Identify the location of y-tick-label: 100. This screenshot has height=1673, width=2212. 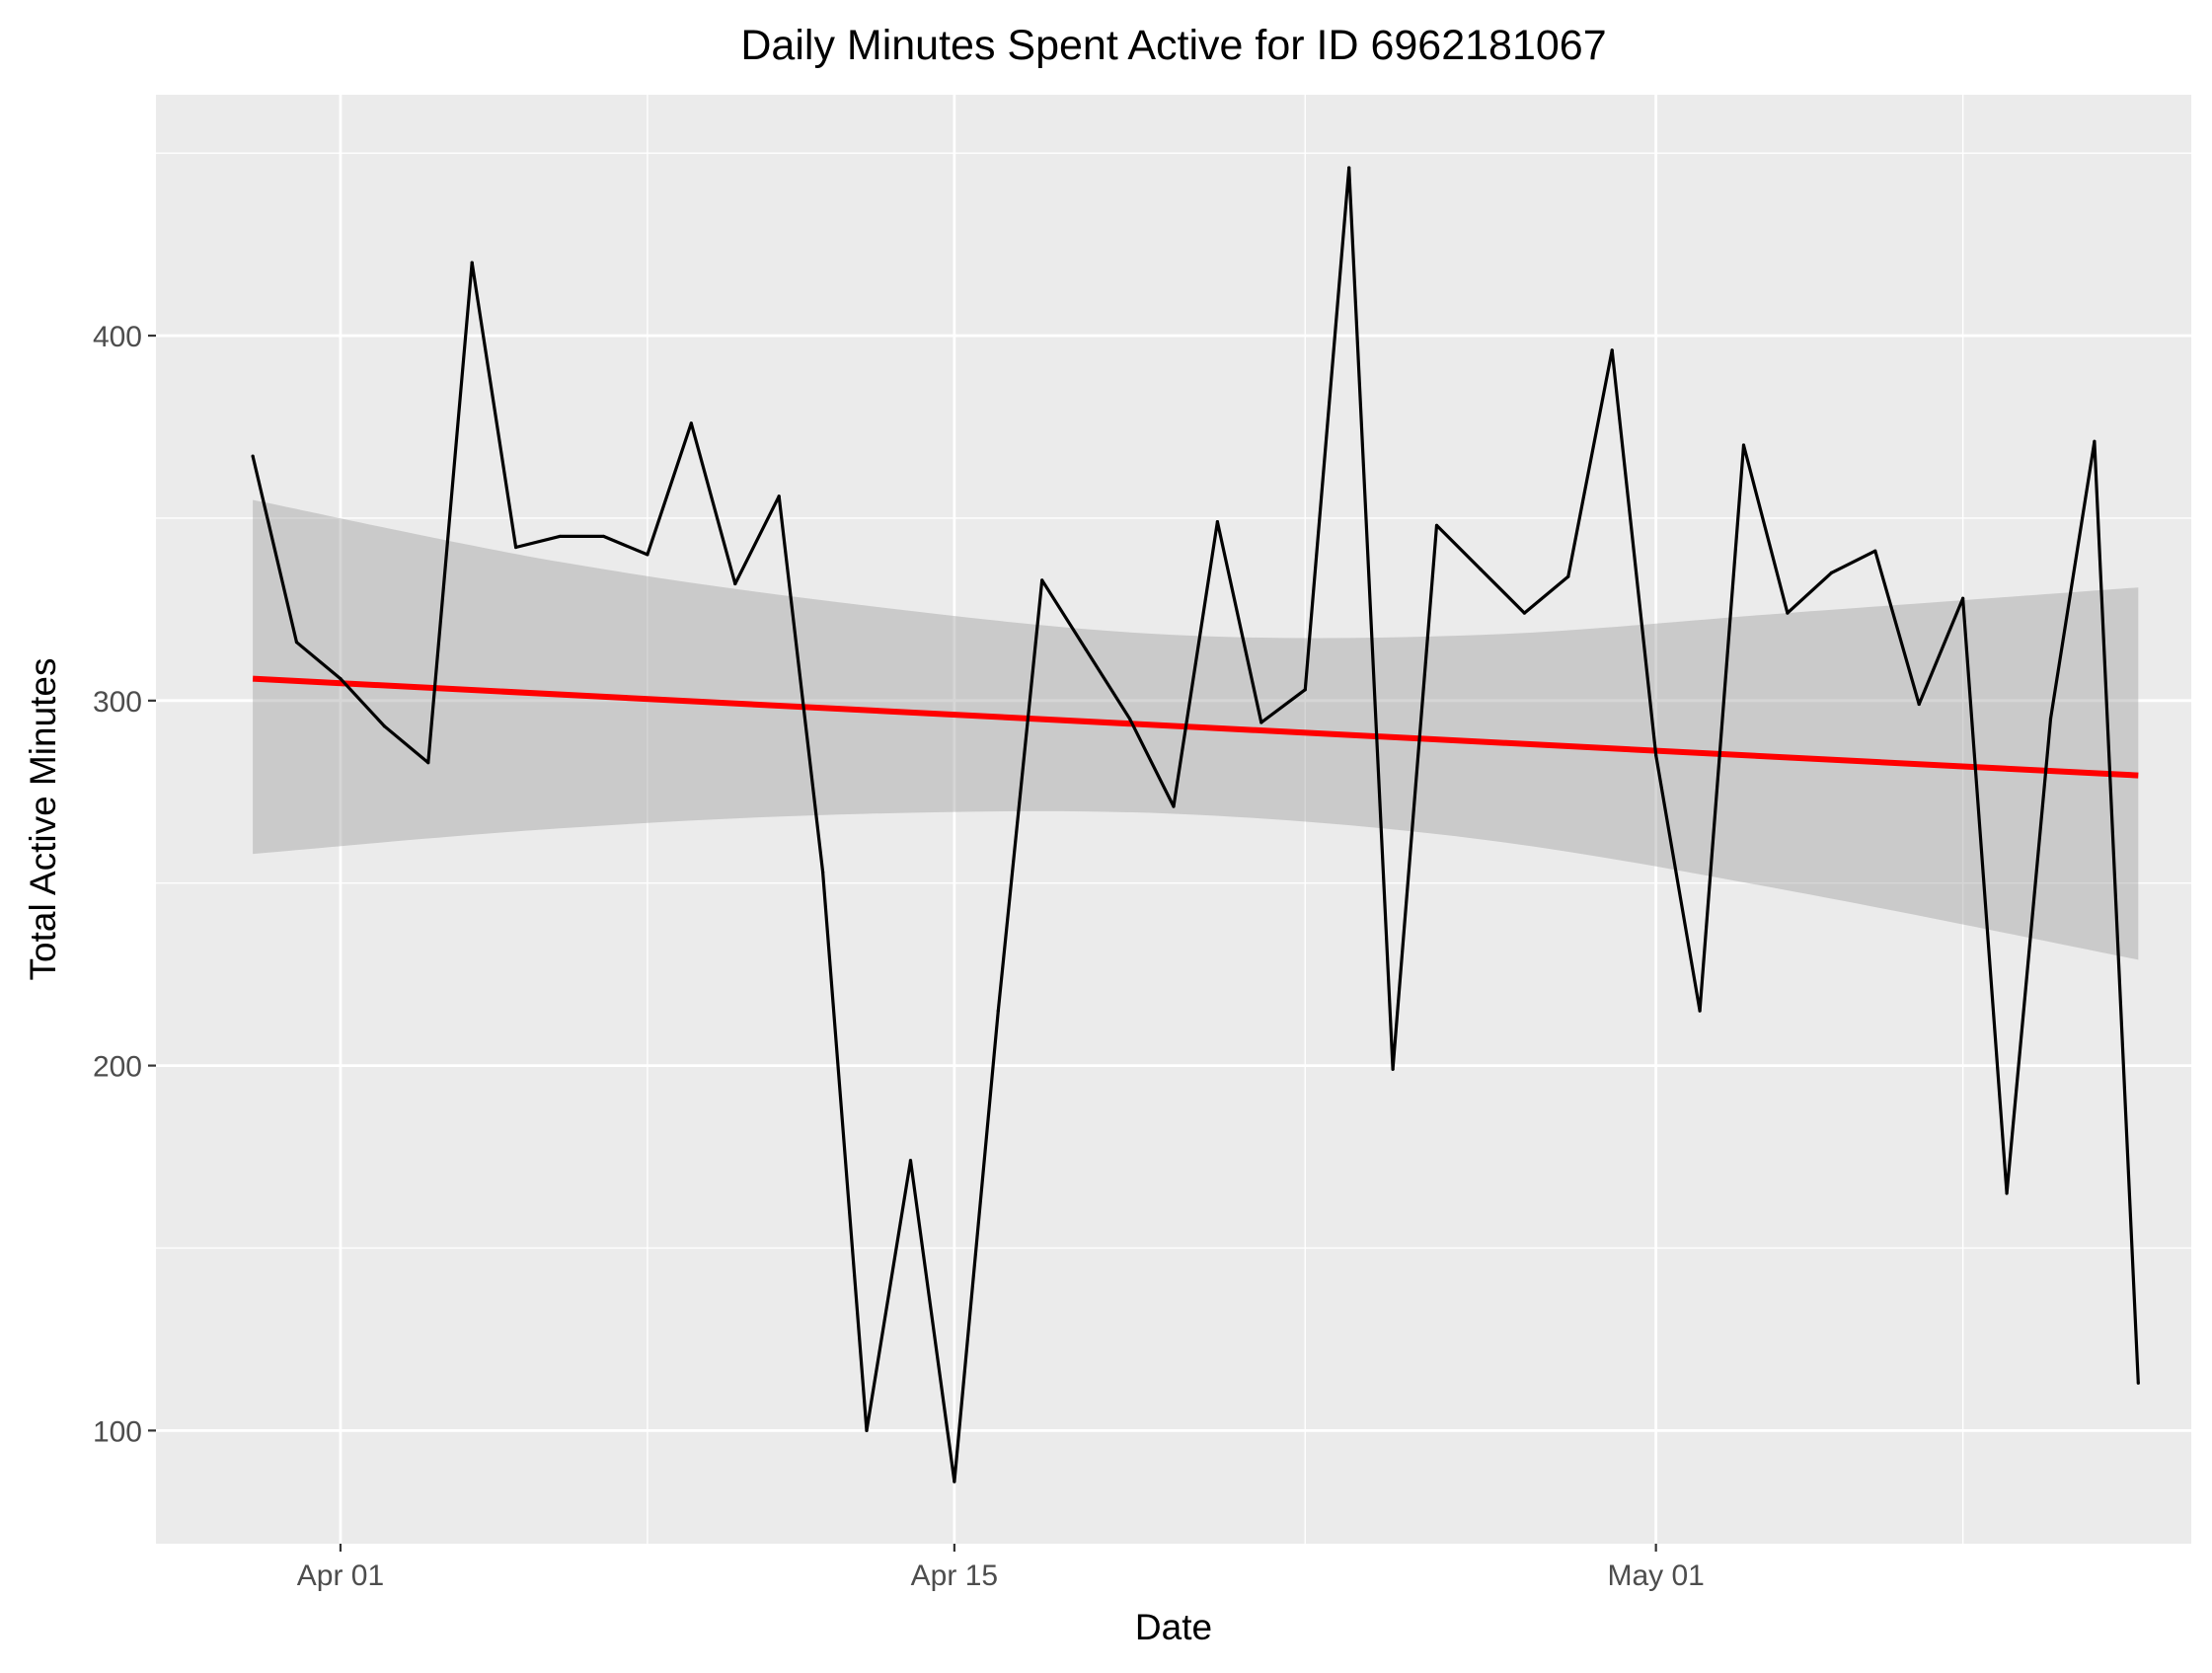
(117, 1431).